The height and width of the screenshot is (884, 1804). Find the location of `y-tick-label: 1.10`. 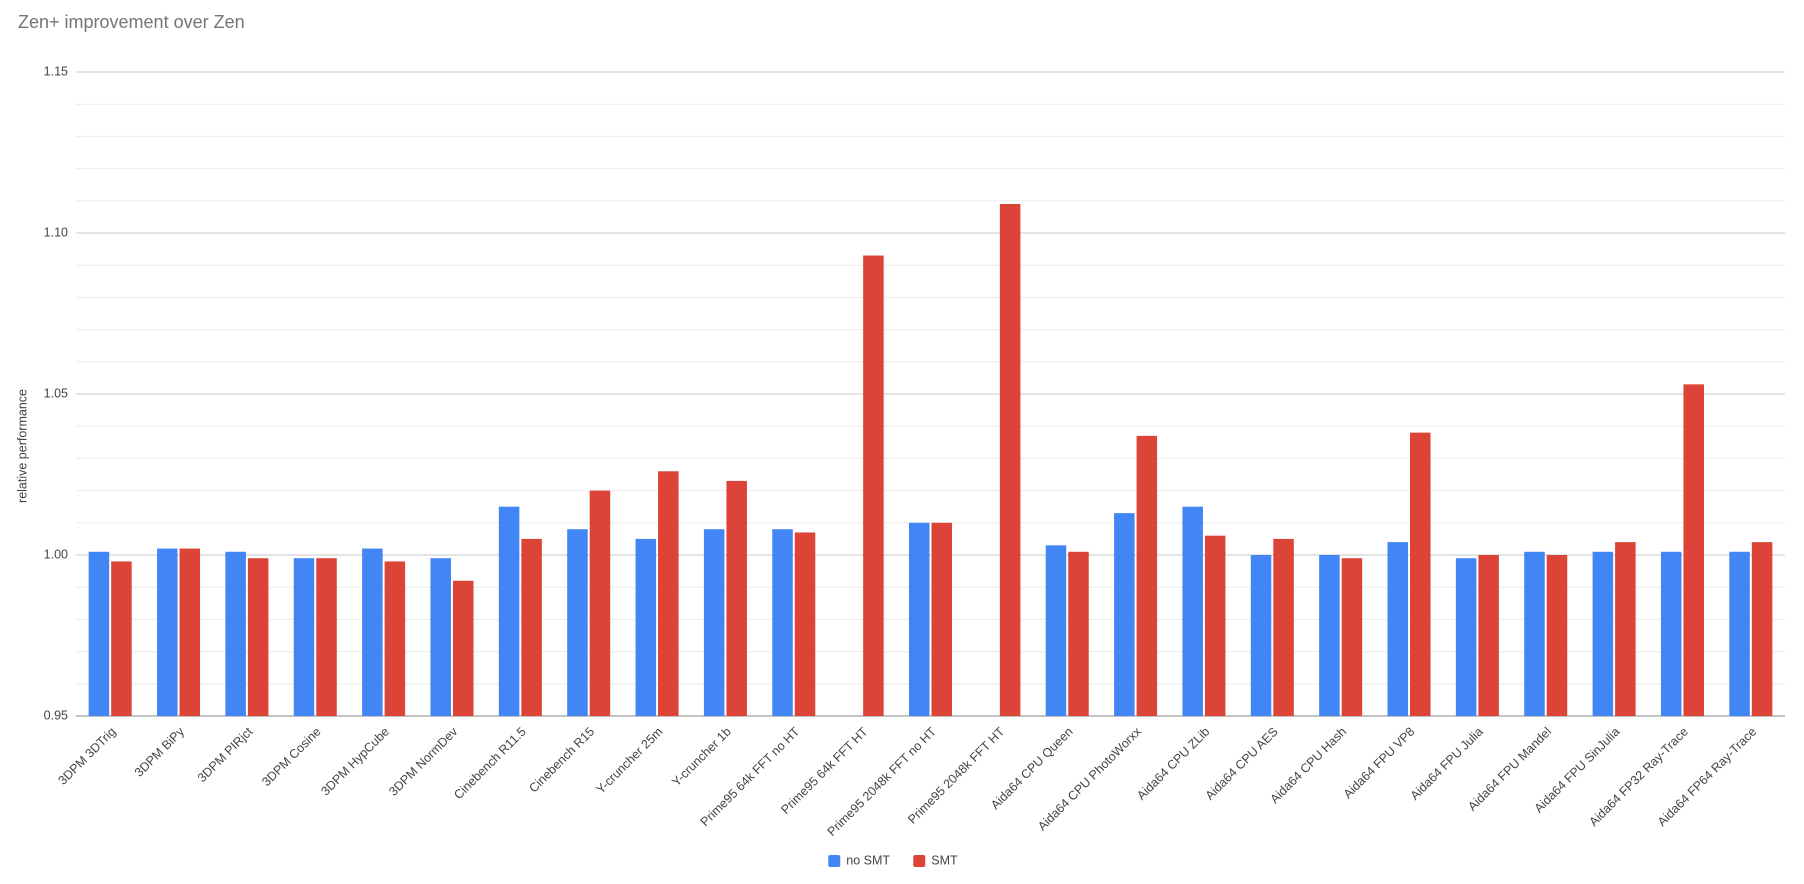

y-tick-label: 1.10 is located at coordinates (56, 232).